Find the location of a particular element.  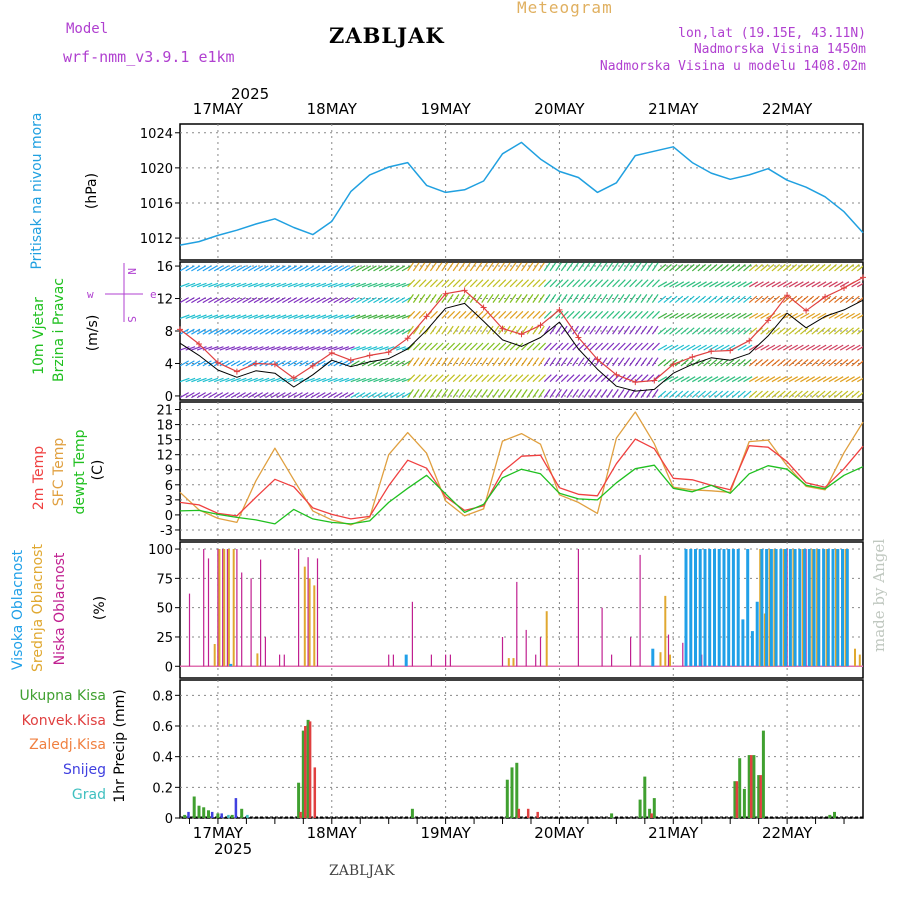

precip-ytick-label: 0.4 is located at coordinates (162, 758).